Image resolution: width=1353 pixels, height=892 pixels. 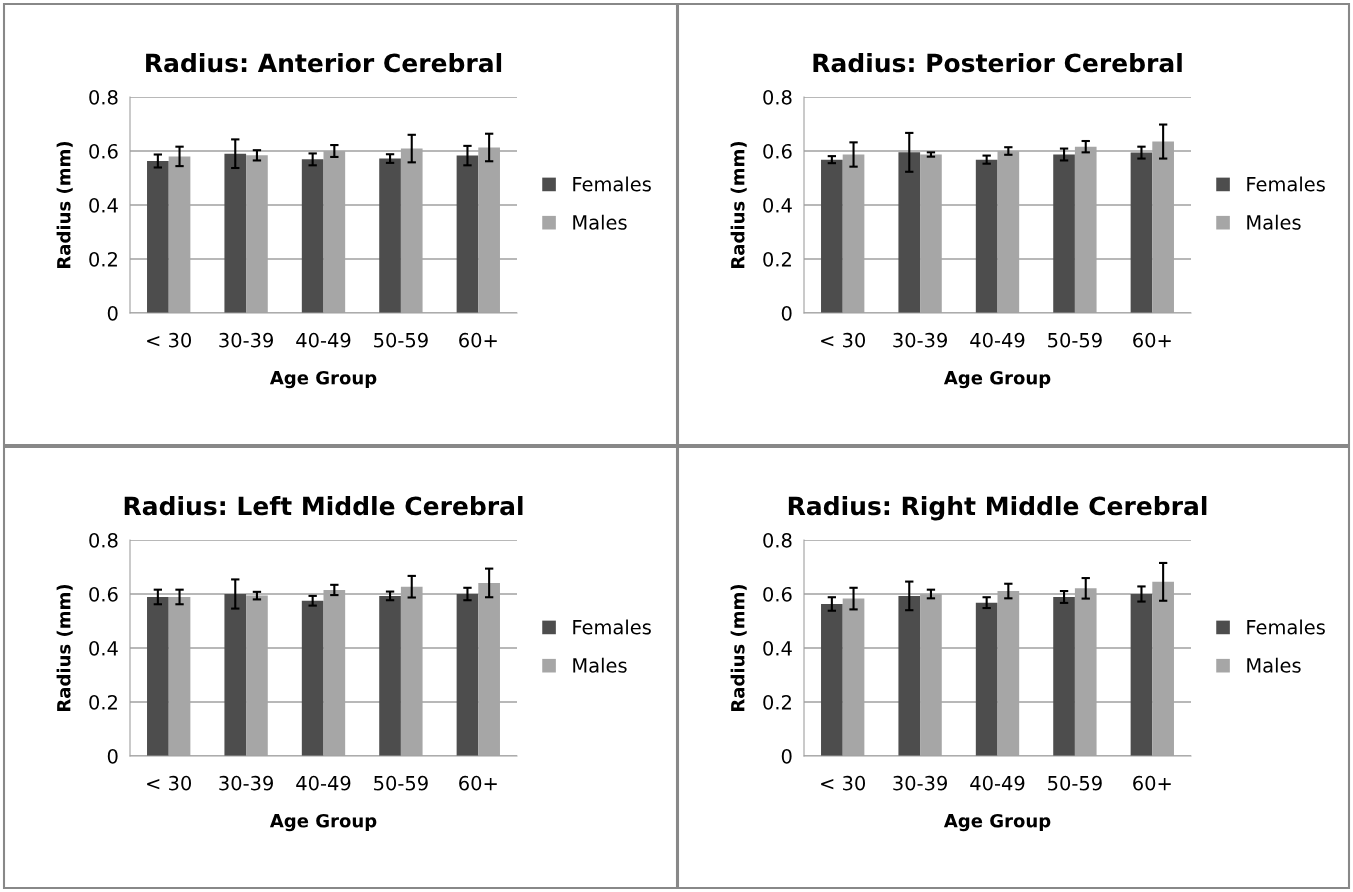 What do you see at coordinates (323, 506) in the screenshot?
I see `chart-title: Radius: Left Middle Cerebral` at bounding box center [323, 506].